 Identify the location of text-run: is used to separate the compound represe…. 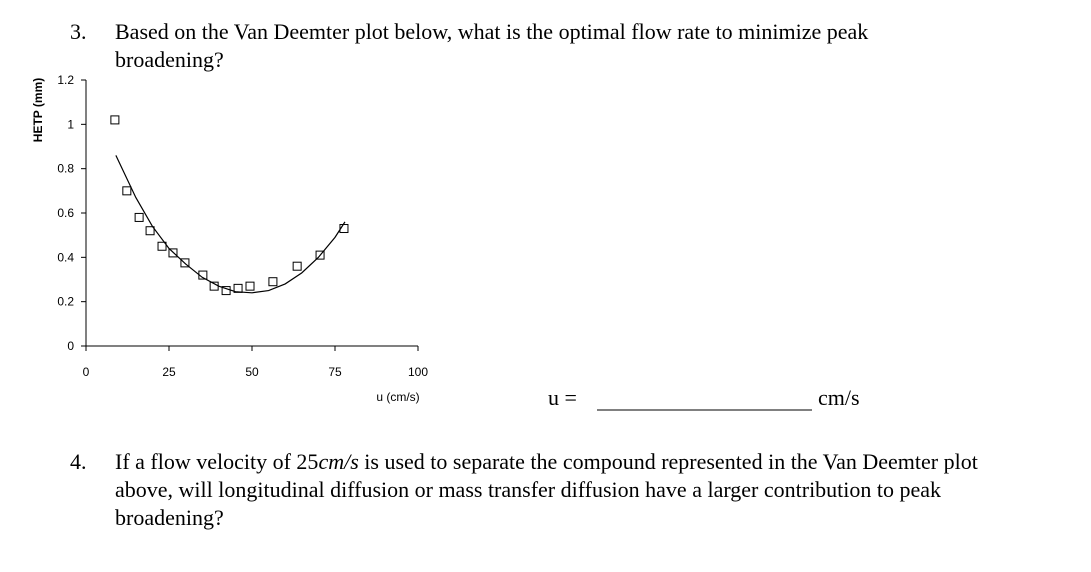
(668, 461).